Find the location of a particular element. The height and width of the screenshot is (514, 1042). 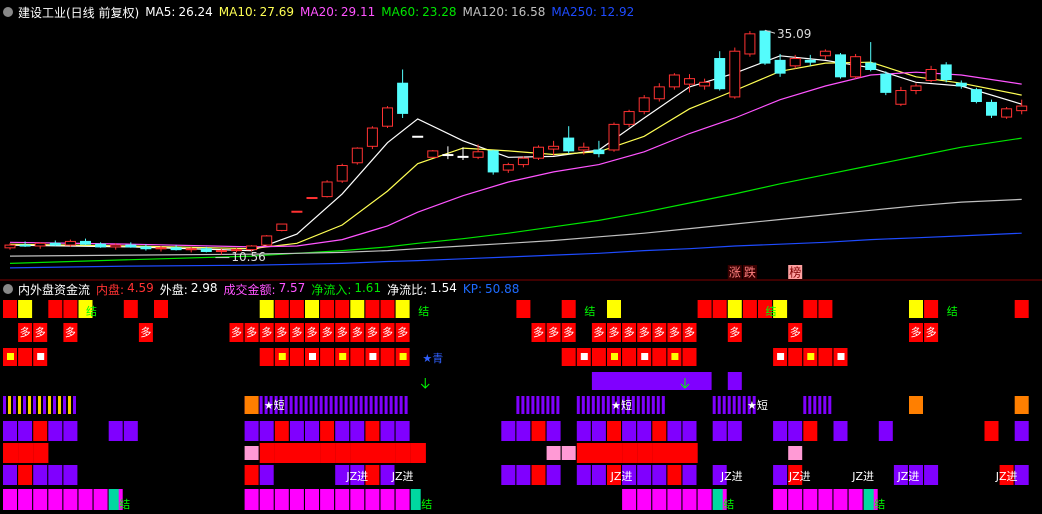

readout: 外盘: 2.98 is located at coordinates (189, 289).